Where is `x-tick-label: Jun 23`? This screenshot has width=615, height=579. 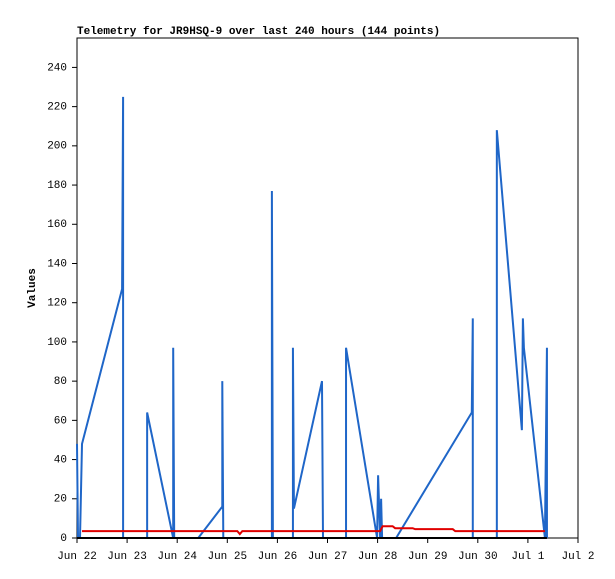 x-tick-label: Jun 23 is located at coordinates (127, 557).